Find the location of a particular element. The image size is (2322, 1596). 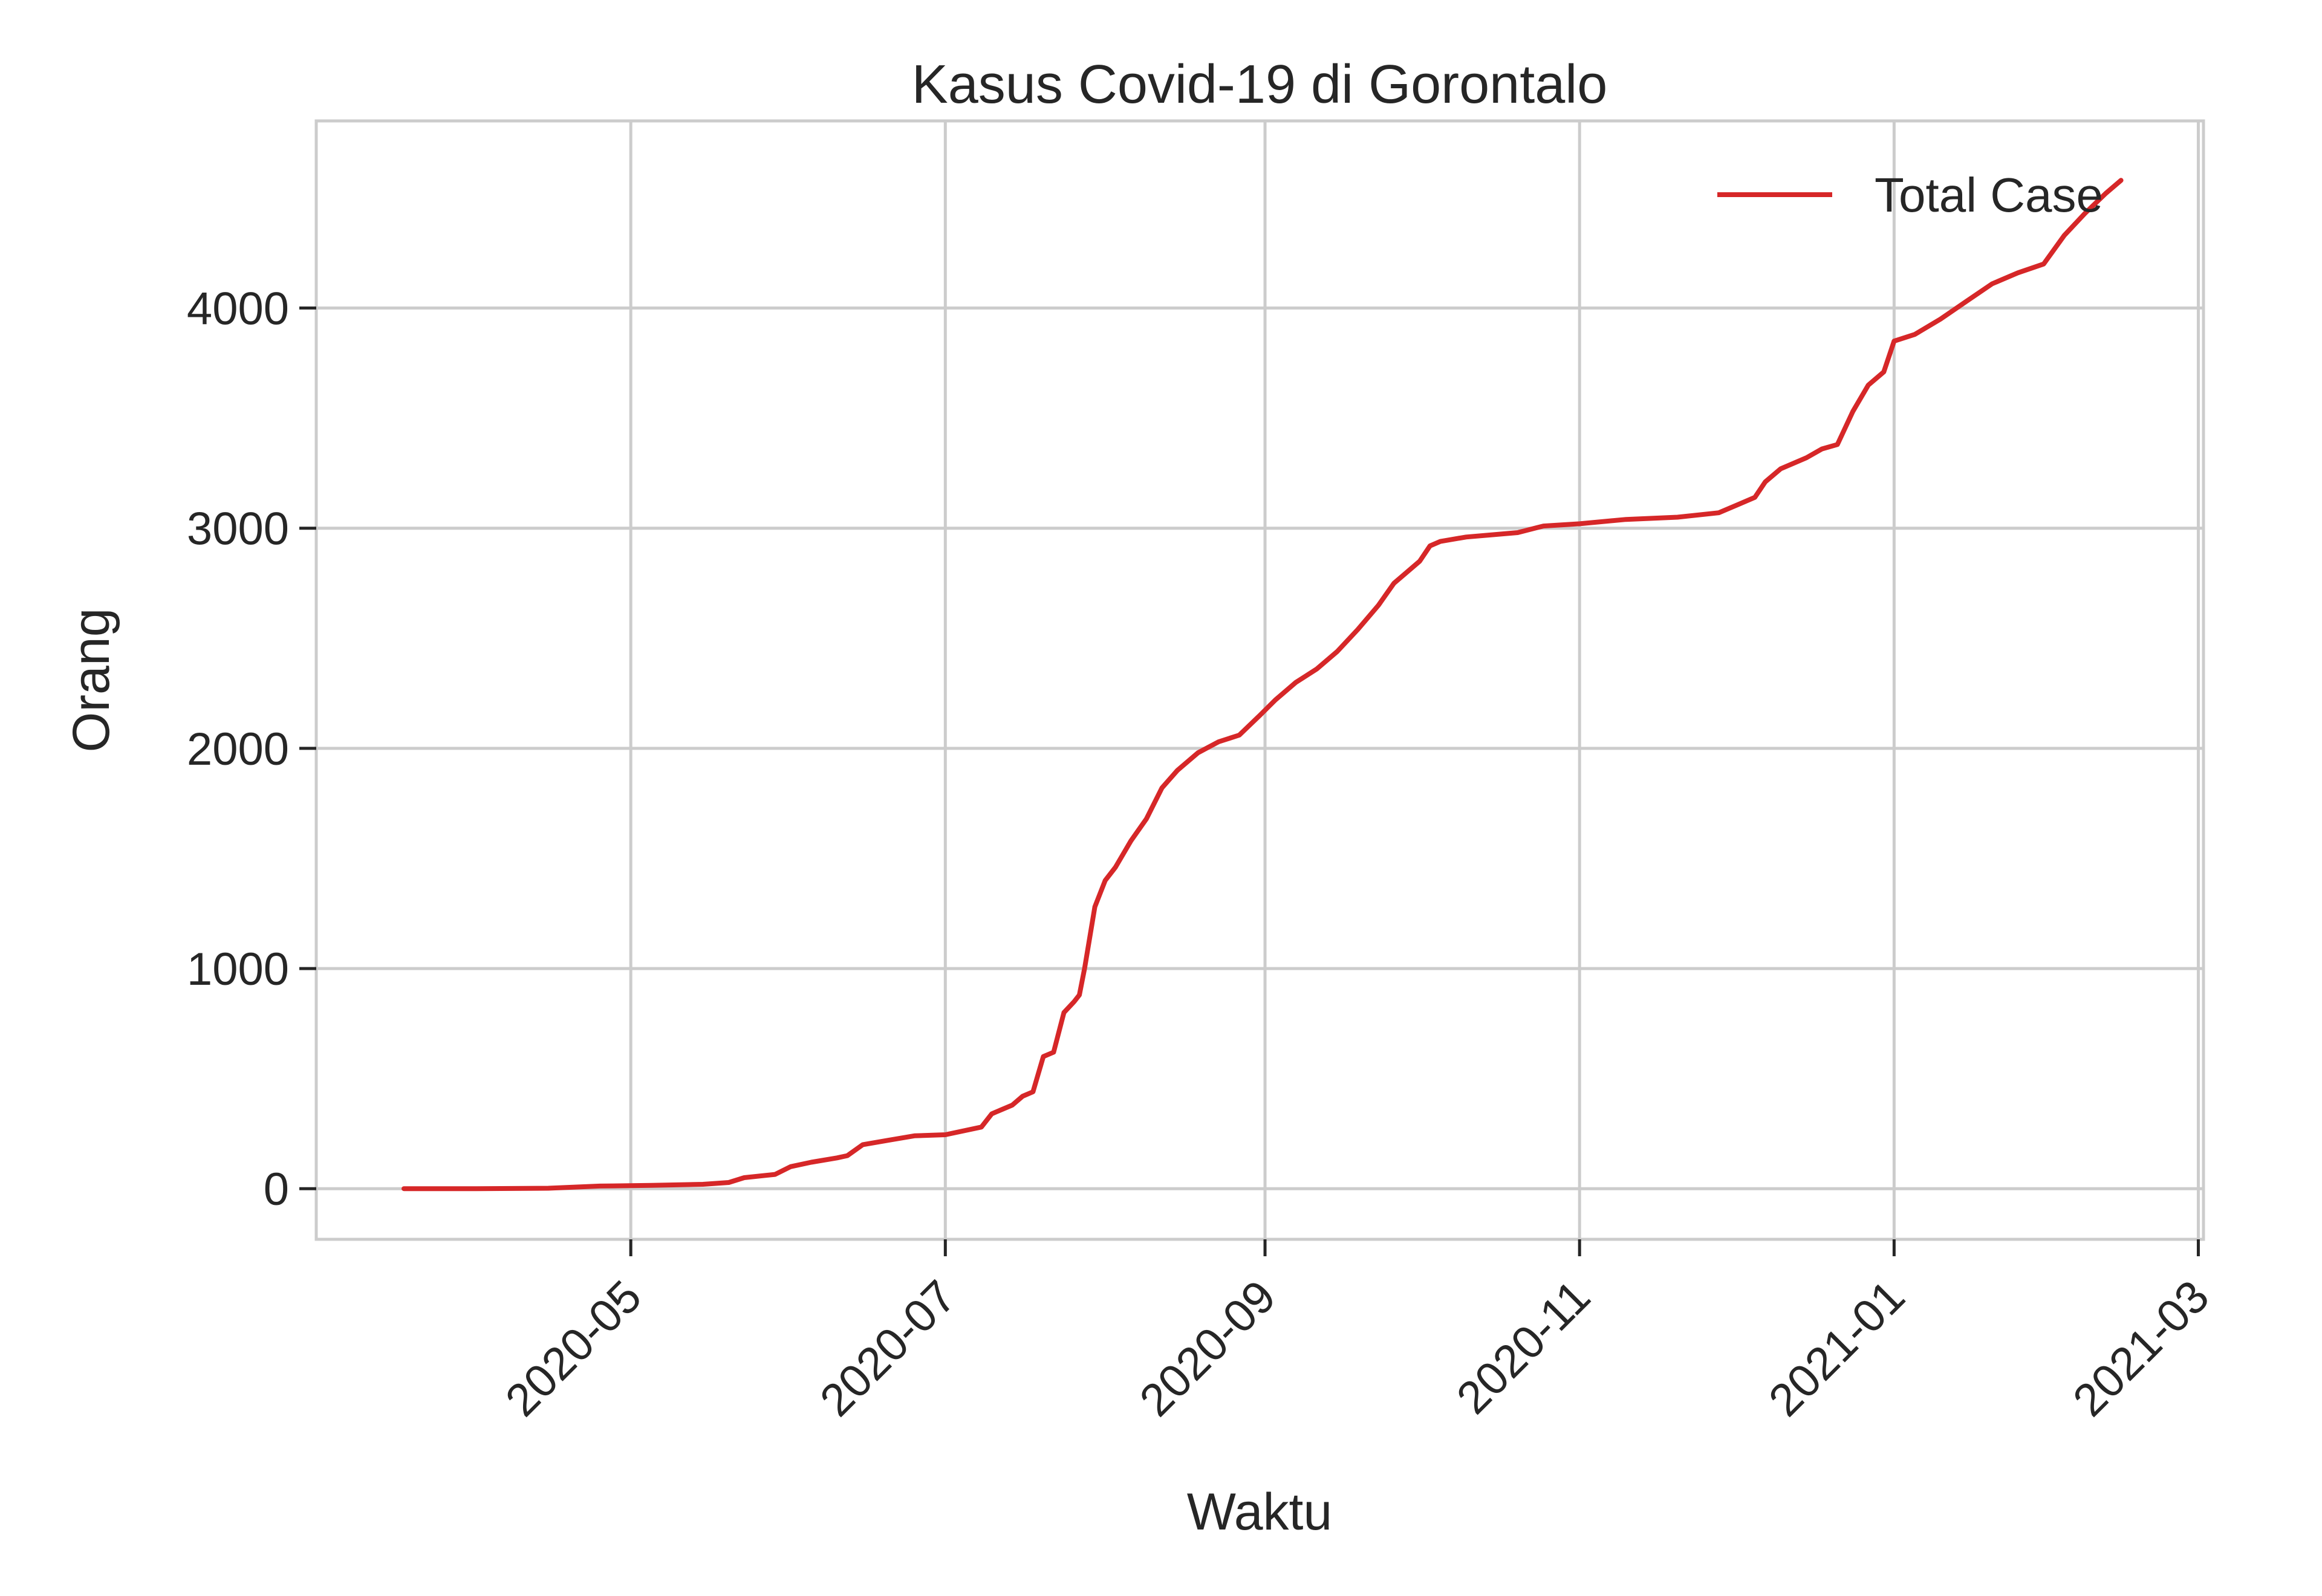

y-axis-label: Orang is located at coordinates (91, 680).